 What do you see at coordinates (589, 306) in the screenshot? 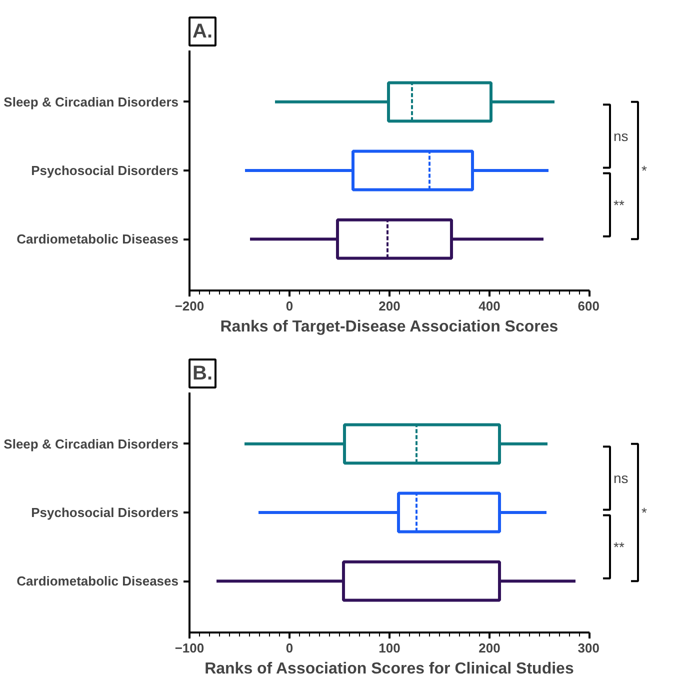
I see `x-tick-label: 600` at bounding box center [589, 306].